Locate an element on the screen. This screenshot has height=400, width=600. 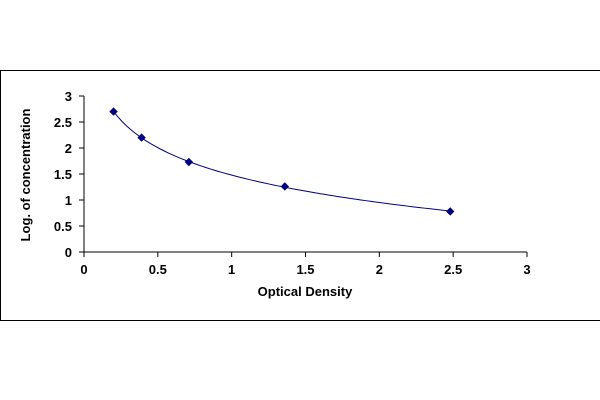
y-tick-labels: 0 0.5 1 1.5 2 2.5 3 is located at coordinates (63, 174).